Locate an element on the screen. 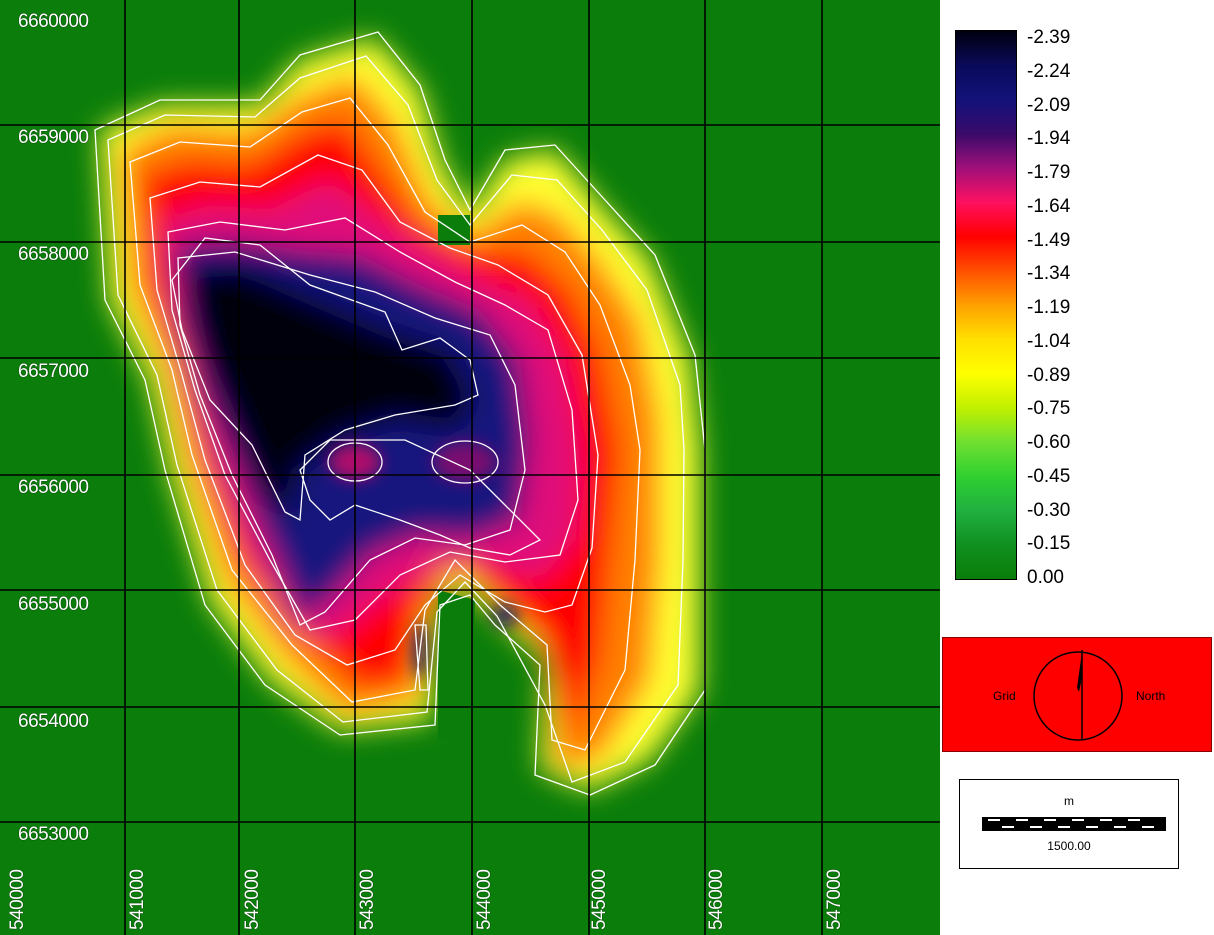 The height and width of the screenshot is (935, 1214). map-gaps is located at coordinates (456, 477).